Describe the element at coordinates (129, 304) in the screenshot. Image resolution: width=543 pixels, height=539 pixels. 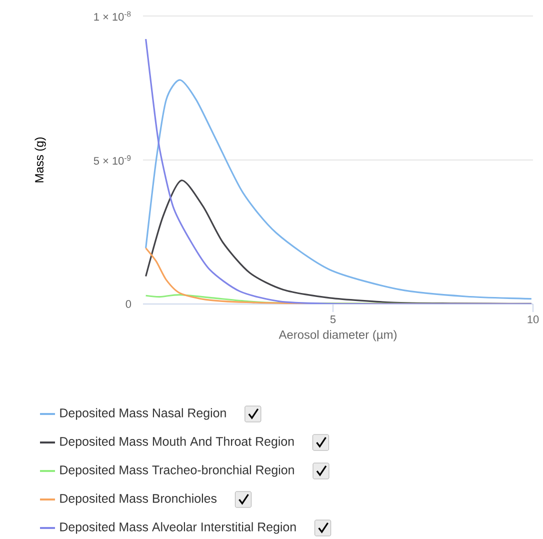
I see `y-tick-label: 0` at that location.